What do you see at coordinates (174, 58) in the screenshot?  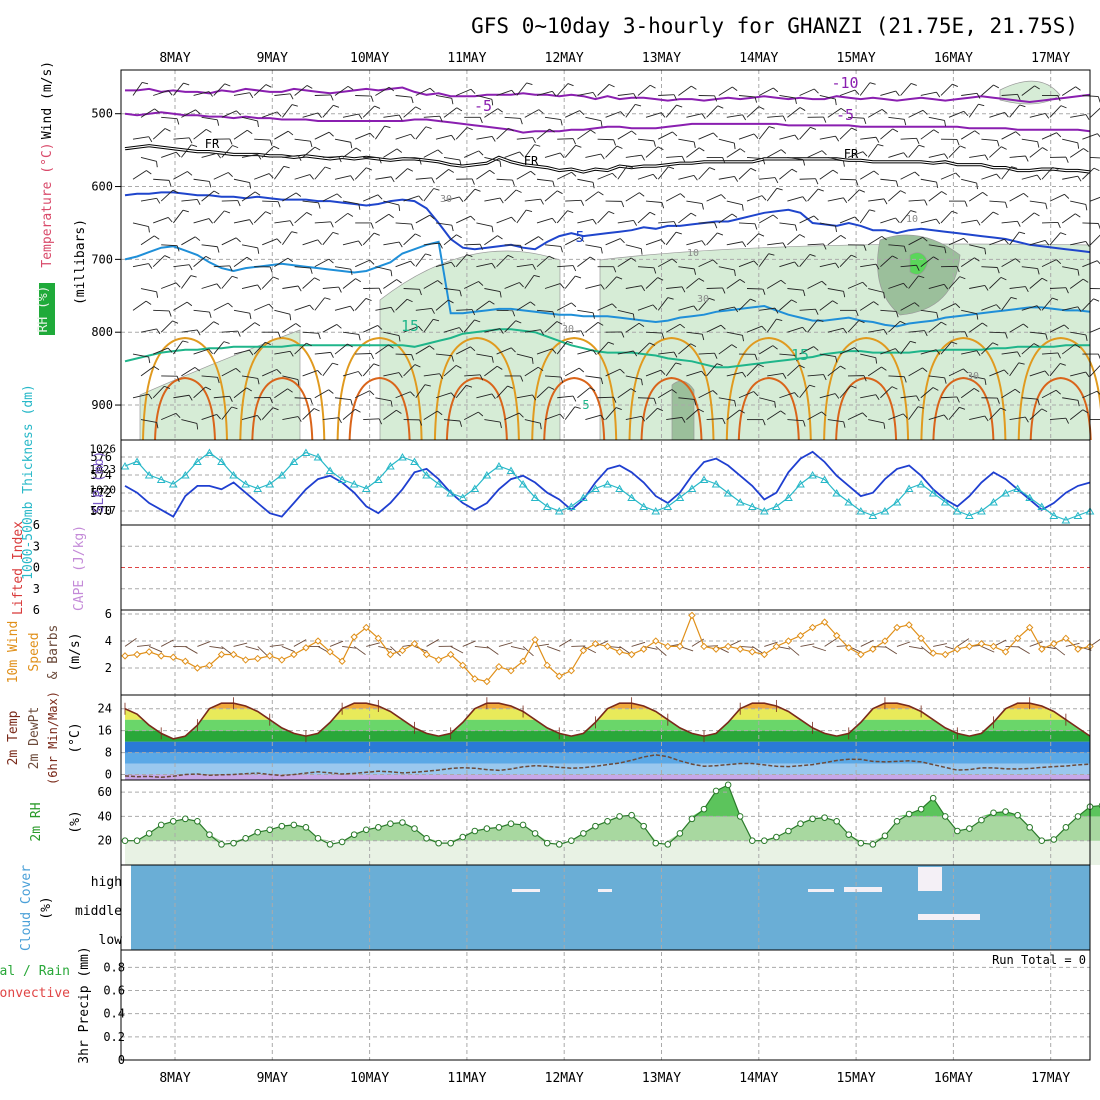 I see `xtick-label-top: 8MAY` at bounding box center [174, 58].